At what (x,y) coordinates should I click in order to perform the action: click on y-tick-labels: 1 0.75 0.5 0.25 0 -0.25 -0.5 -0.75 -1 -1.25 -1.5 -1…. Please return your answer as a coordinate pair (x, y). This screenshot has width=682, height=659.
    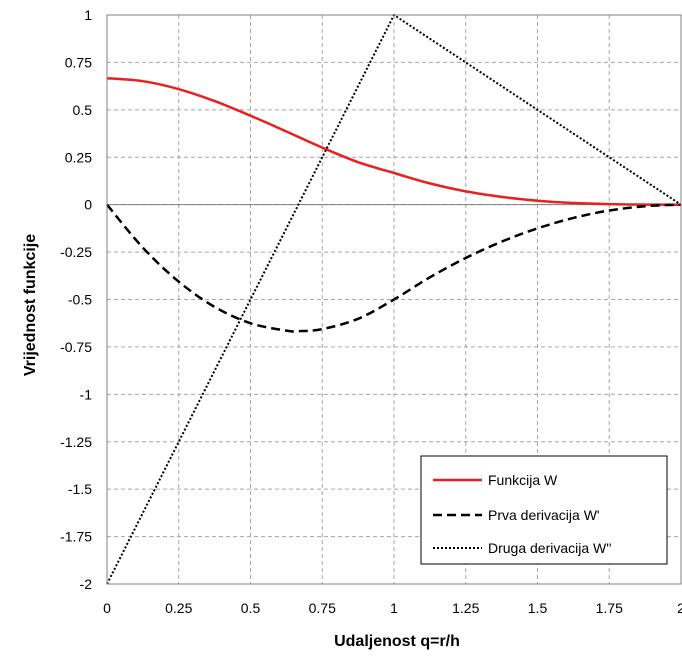
    Looking at the image, I should click on (76, 299).